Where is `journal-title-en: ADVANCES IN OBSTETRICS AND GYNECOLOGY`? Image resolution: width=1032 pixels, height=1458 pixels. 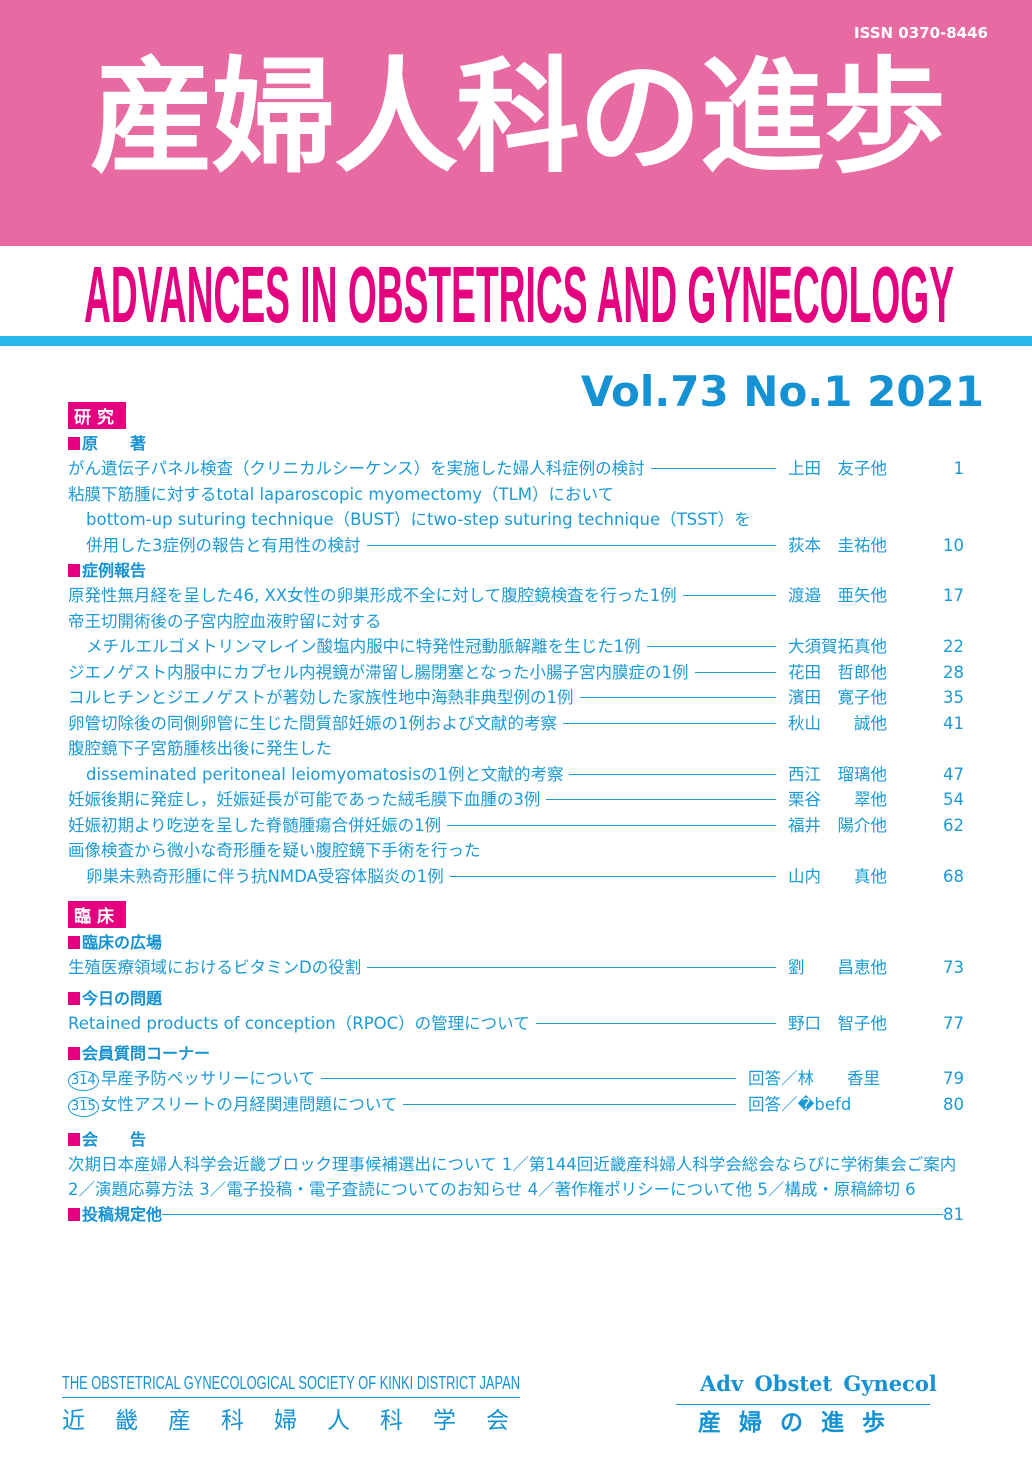
journal-title-en: ADVANCES IN OBSTETRICS AND GYNECOLOGY is located at coordinates (519, 293).